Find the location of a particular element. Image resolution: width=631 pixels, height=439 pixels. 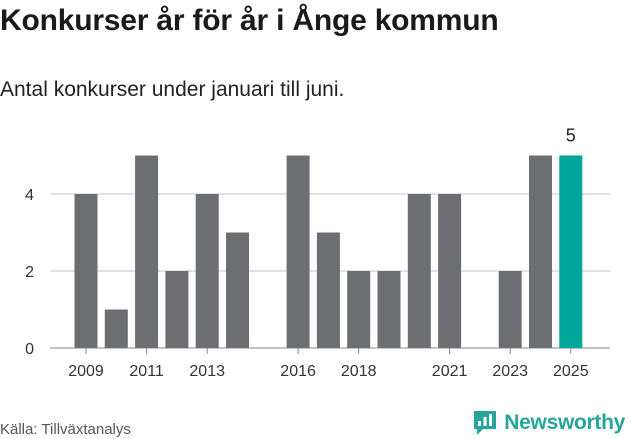

x-tick-label: 2018 is located at coordinates (359, 371).